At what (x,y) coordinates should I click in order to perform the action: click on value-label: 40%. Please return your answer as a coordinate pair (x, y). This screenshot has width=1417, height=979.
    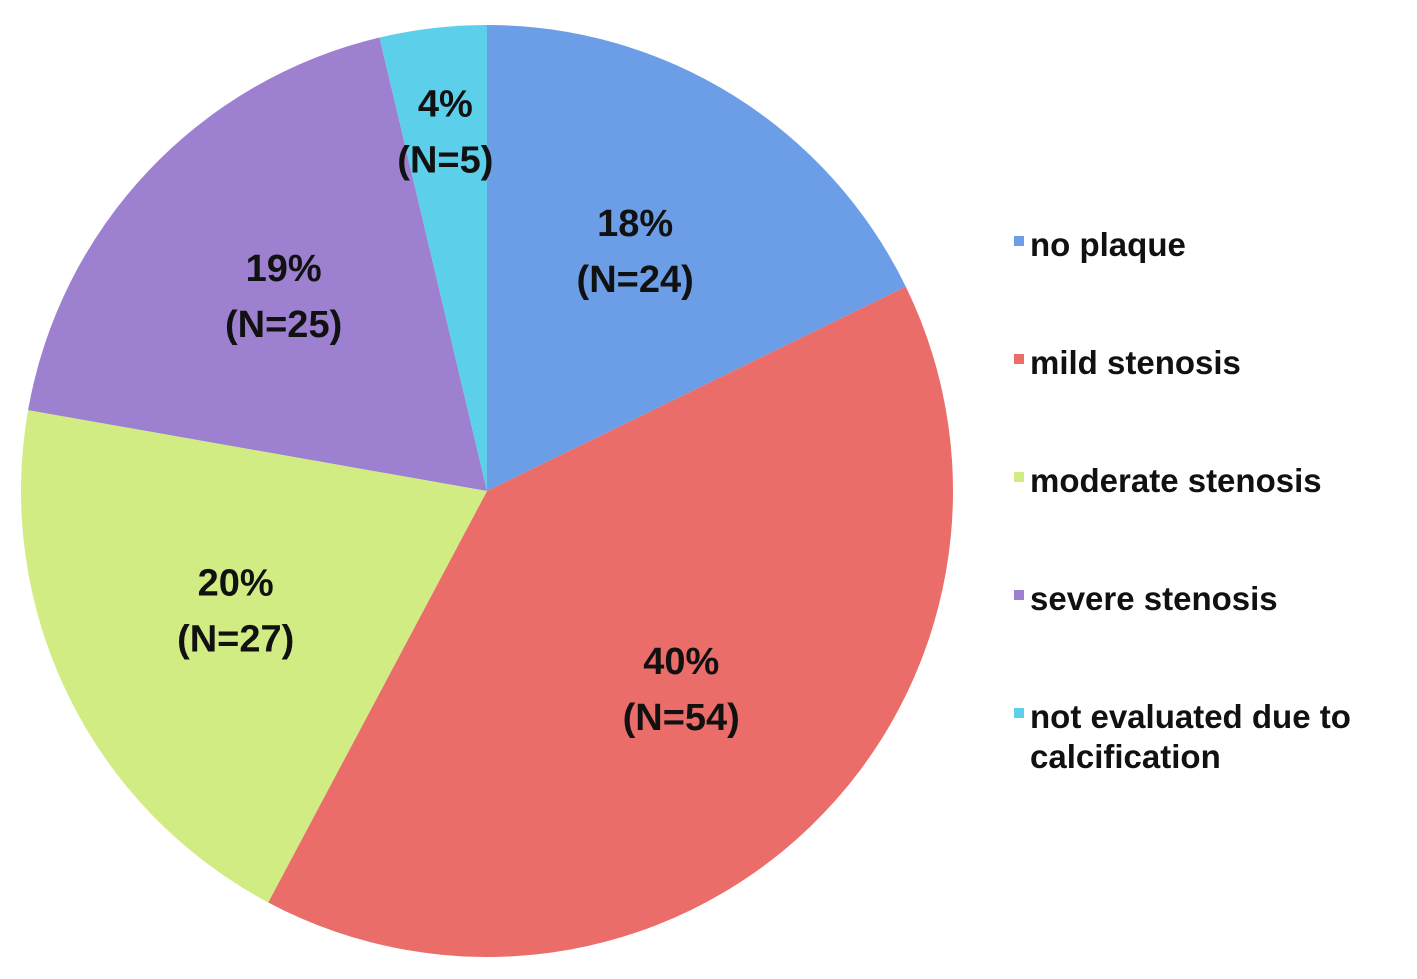
    Looking at the image, I should click on (681, 662).